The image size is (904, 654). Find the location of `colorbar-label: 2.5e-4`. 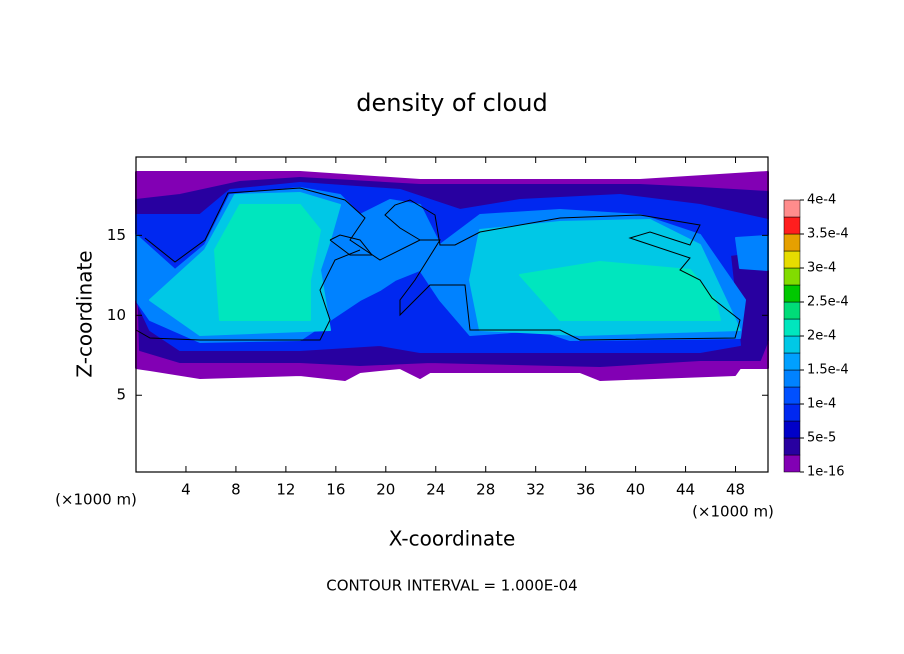

colorbar-label: 2.5e-4 is located at coordinates (828, 302).